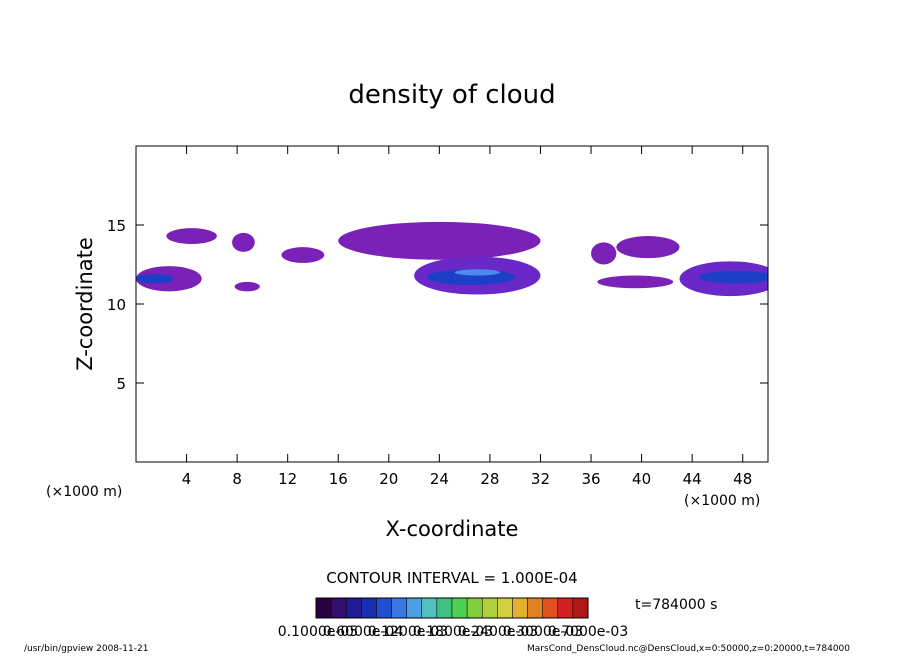 This screenshot has width=904, height=658. What do you see at coordinates (498, 632) in the screenshot?
I see `colorbar-label: 0.2400e-03` at bounding box center [498, 632].